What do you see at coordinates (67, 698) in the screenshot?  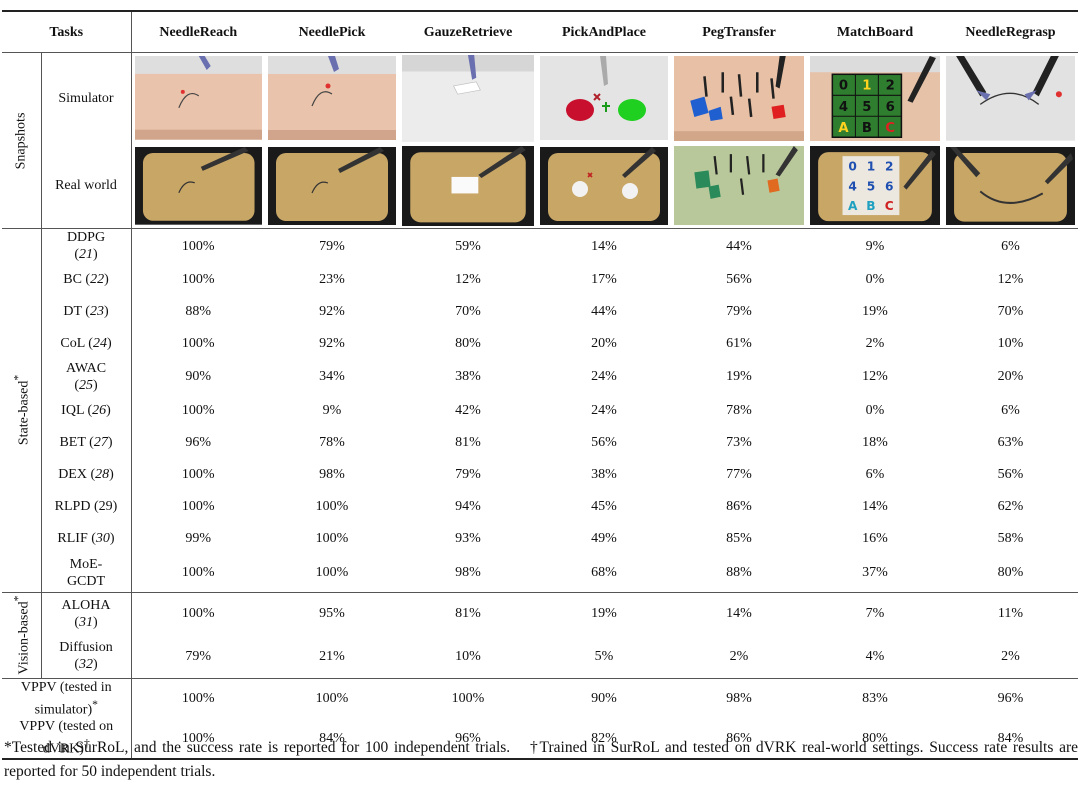 I see `vppv-sim-label: VPPV (tested in simulator)*` at bounding box center [67, 698].